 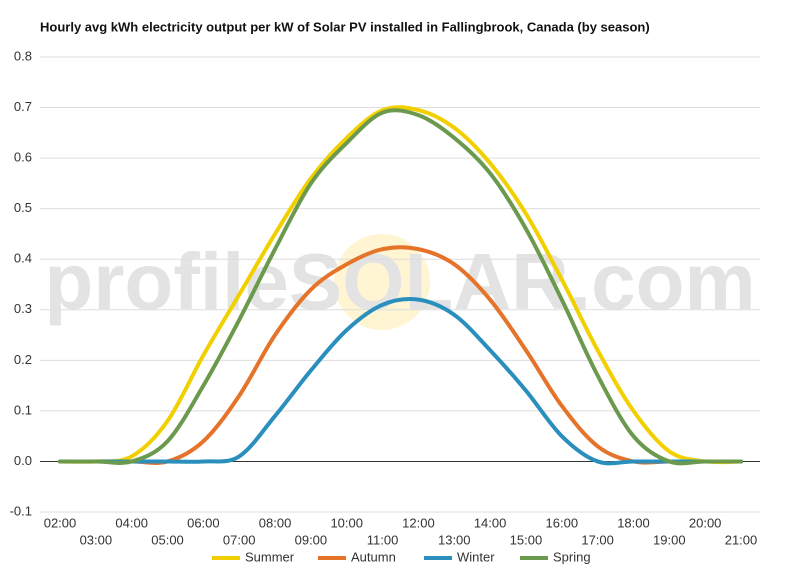 I want to click on x-tick-label: 12:00, so click(x=418, y=522).